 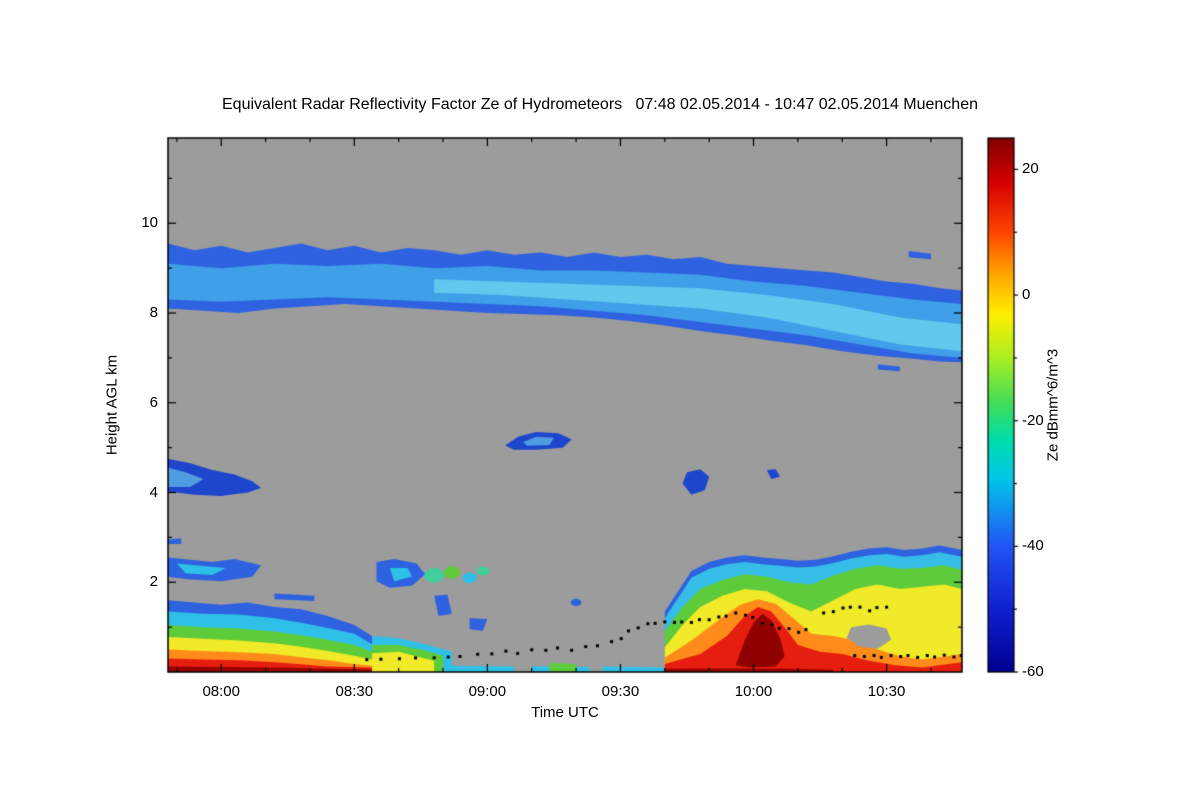 I want to click on x-axis-label: Time UTC, so click(x=565, y=712).